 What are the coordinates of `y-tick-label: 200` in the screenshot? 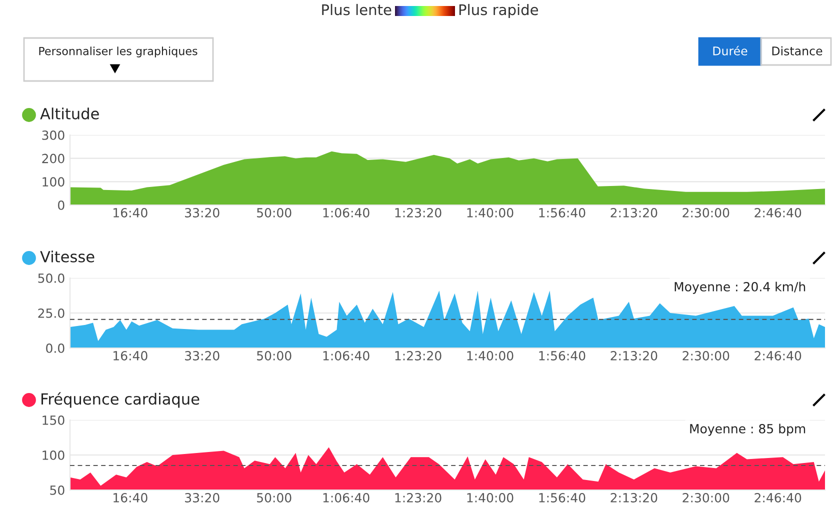 It's located at (53, 159).